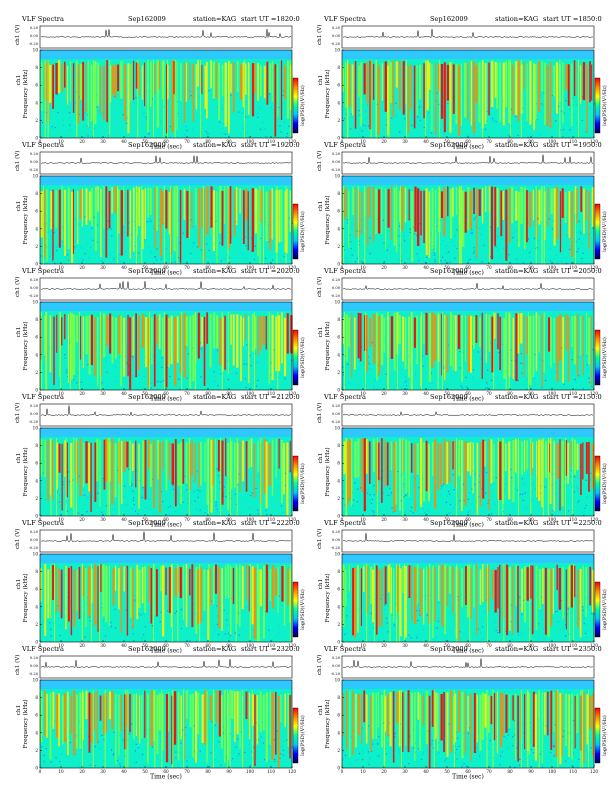 The width and height of the screenshot is (612, 792). I want to click on panel-title-start: start UT =1950:0, so click(572, 145).